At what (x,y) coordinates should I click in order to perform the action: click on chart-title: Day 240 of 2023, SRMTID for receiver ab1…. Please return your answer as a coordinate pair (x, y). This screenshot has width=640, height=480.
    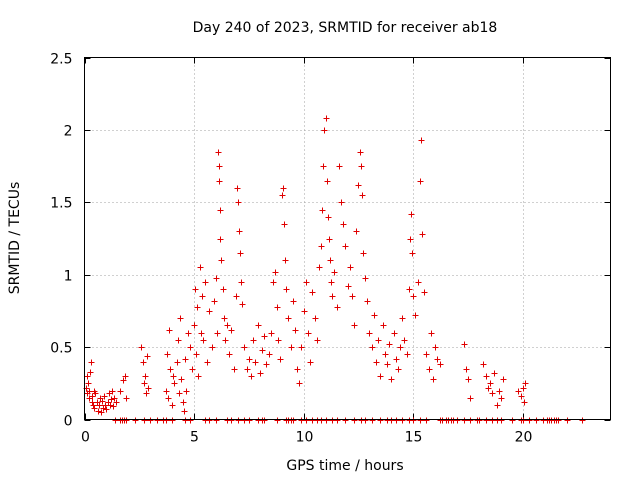
    Looking at the image, I should click on (345, 28).